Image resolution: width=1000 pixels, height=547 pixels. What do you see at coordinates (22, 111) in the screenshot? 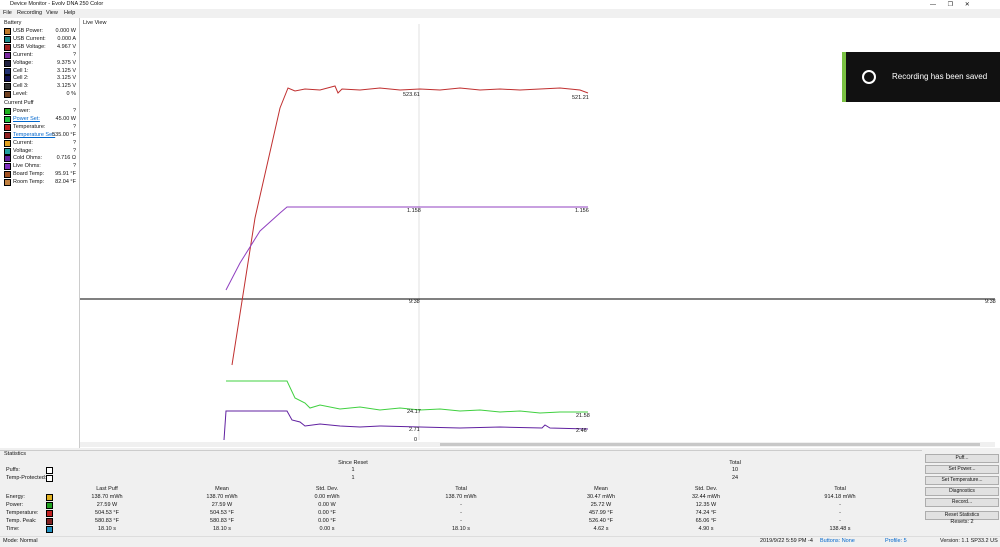
I see `field-label: Power:` at bounding box center [22, 111].